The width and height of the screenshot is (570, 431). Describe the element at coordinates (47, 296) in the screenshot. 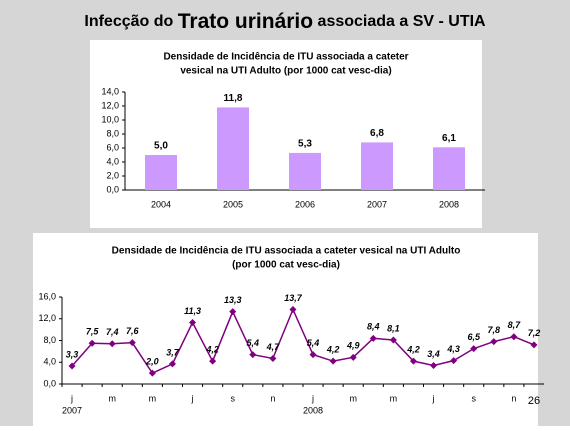

I see `y-tick-label: 16,0` at that location.